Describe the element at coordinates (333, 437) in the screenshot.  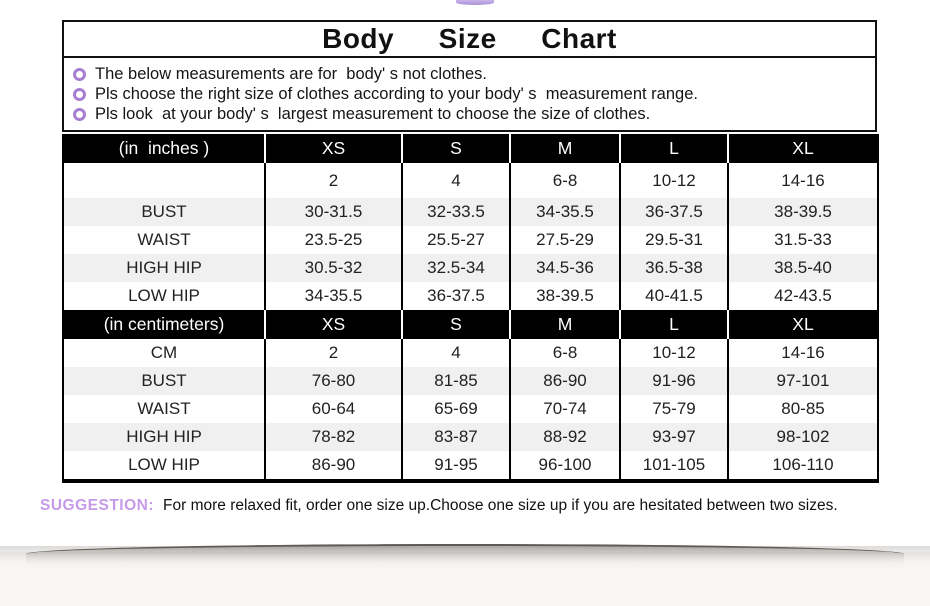
I see `size-value-cell: 78-82` at that location.